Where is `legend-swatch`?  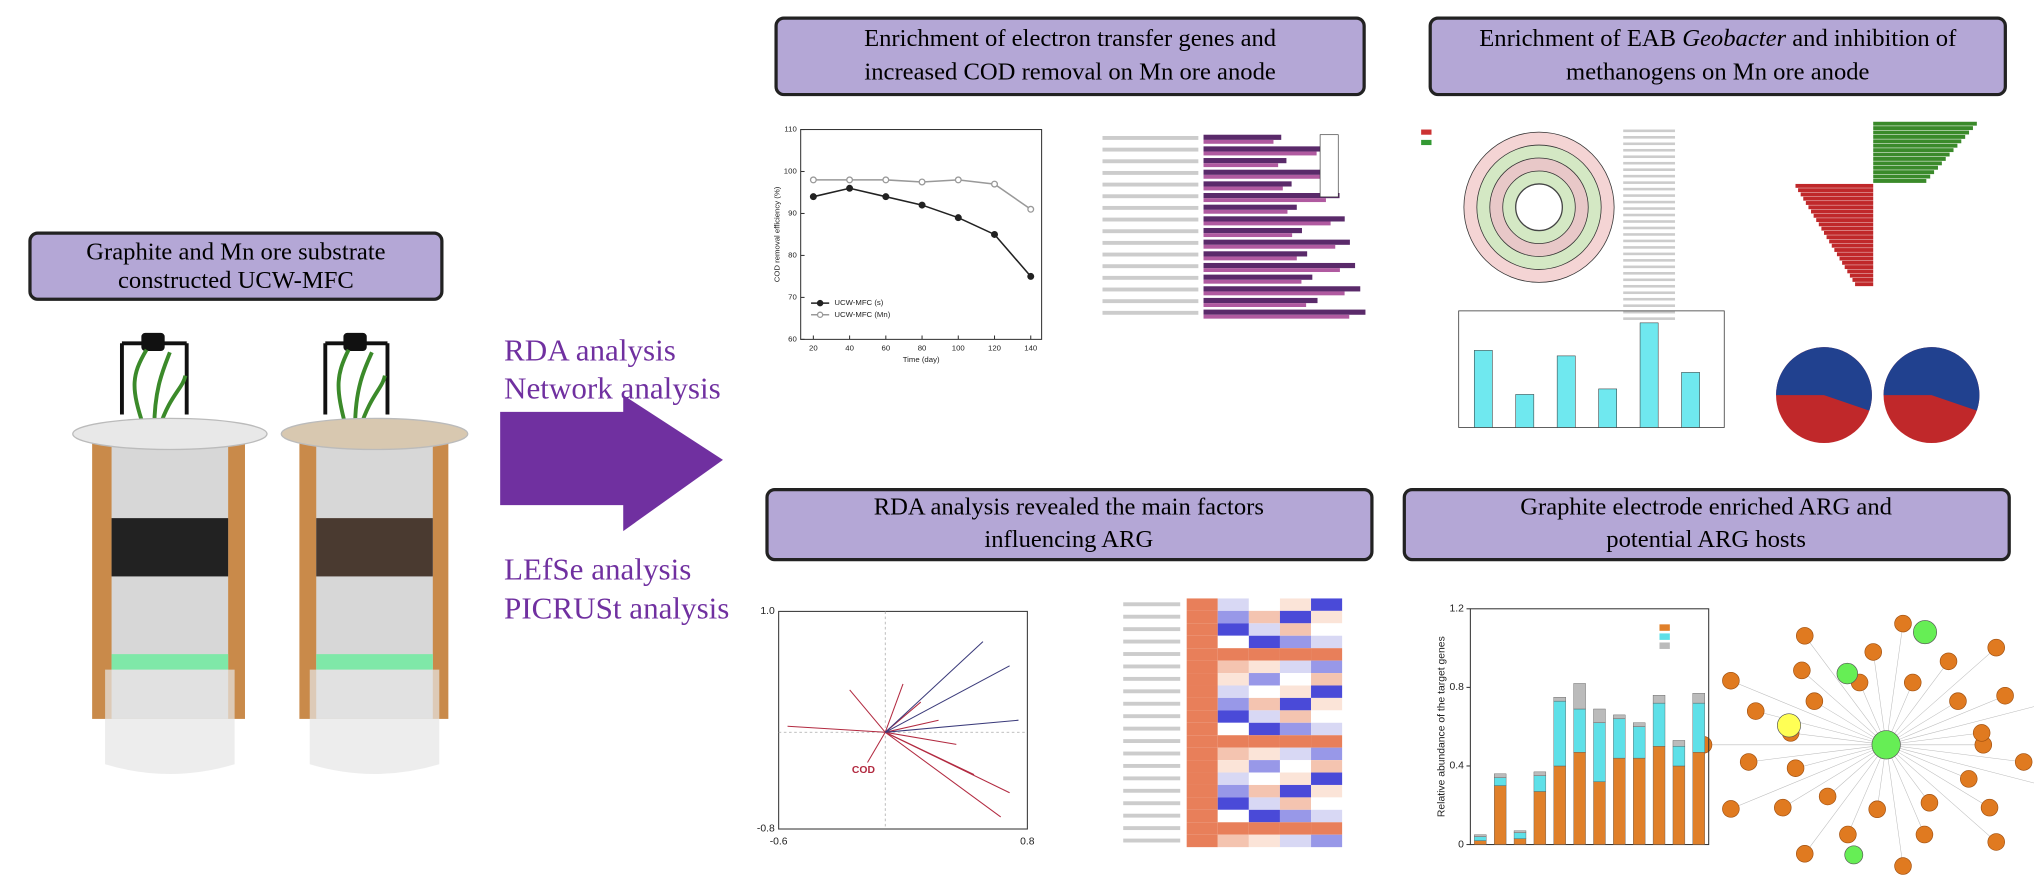 legend-swatch is located at coordinates (820, 315).